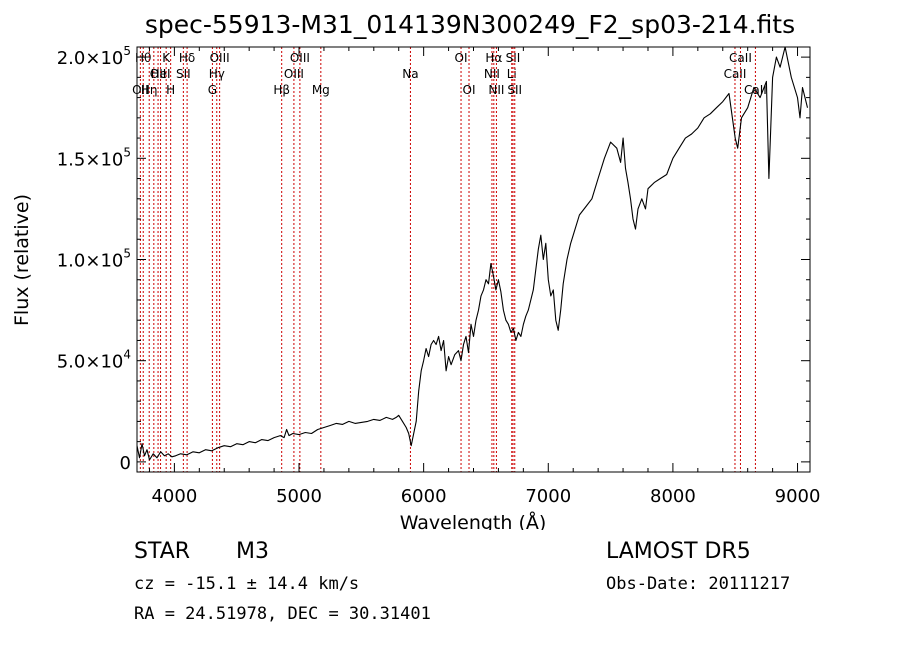 The height and width of the screenshot is (649, 900). I want to click on y-axis-label: Flux (relative), so click(22, 260).